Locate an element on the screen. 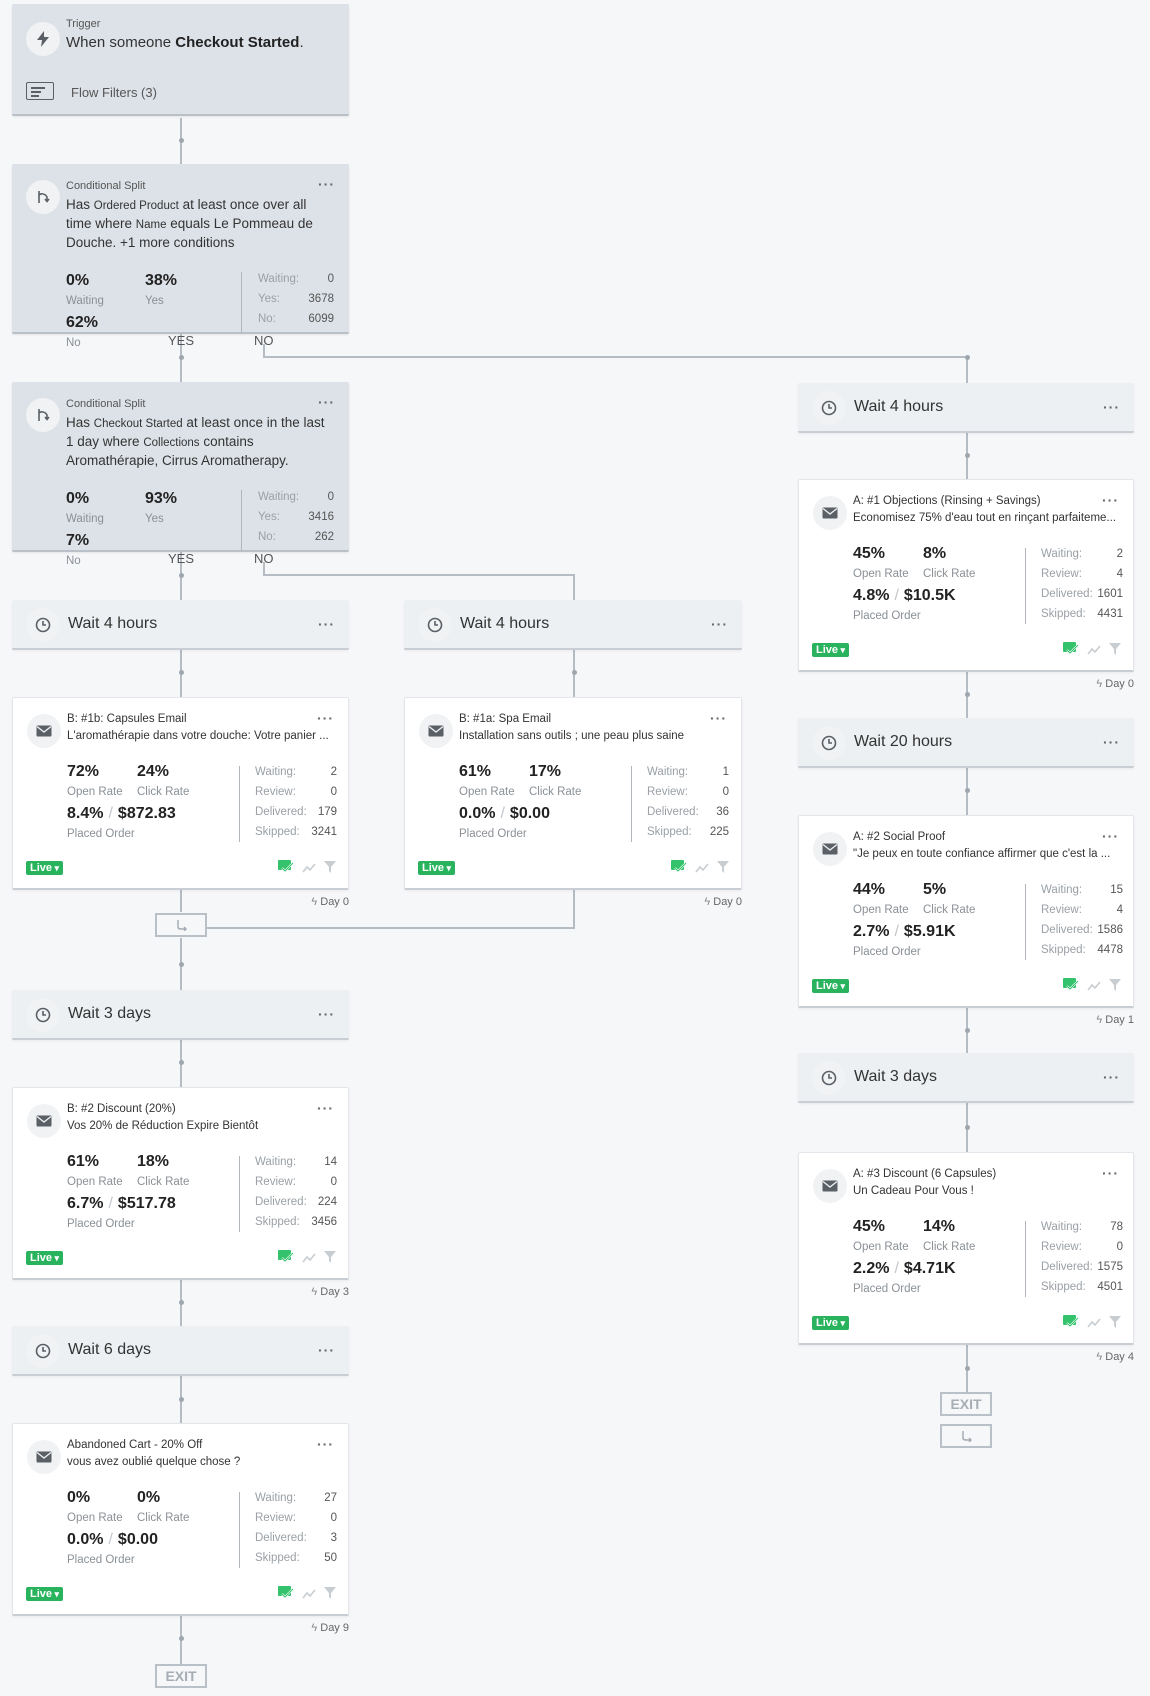  stat-delivered: Delivered: 224 is located at coordinates (296, 1202).